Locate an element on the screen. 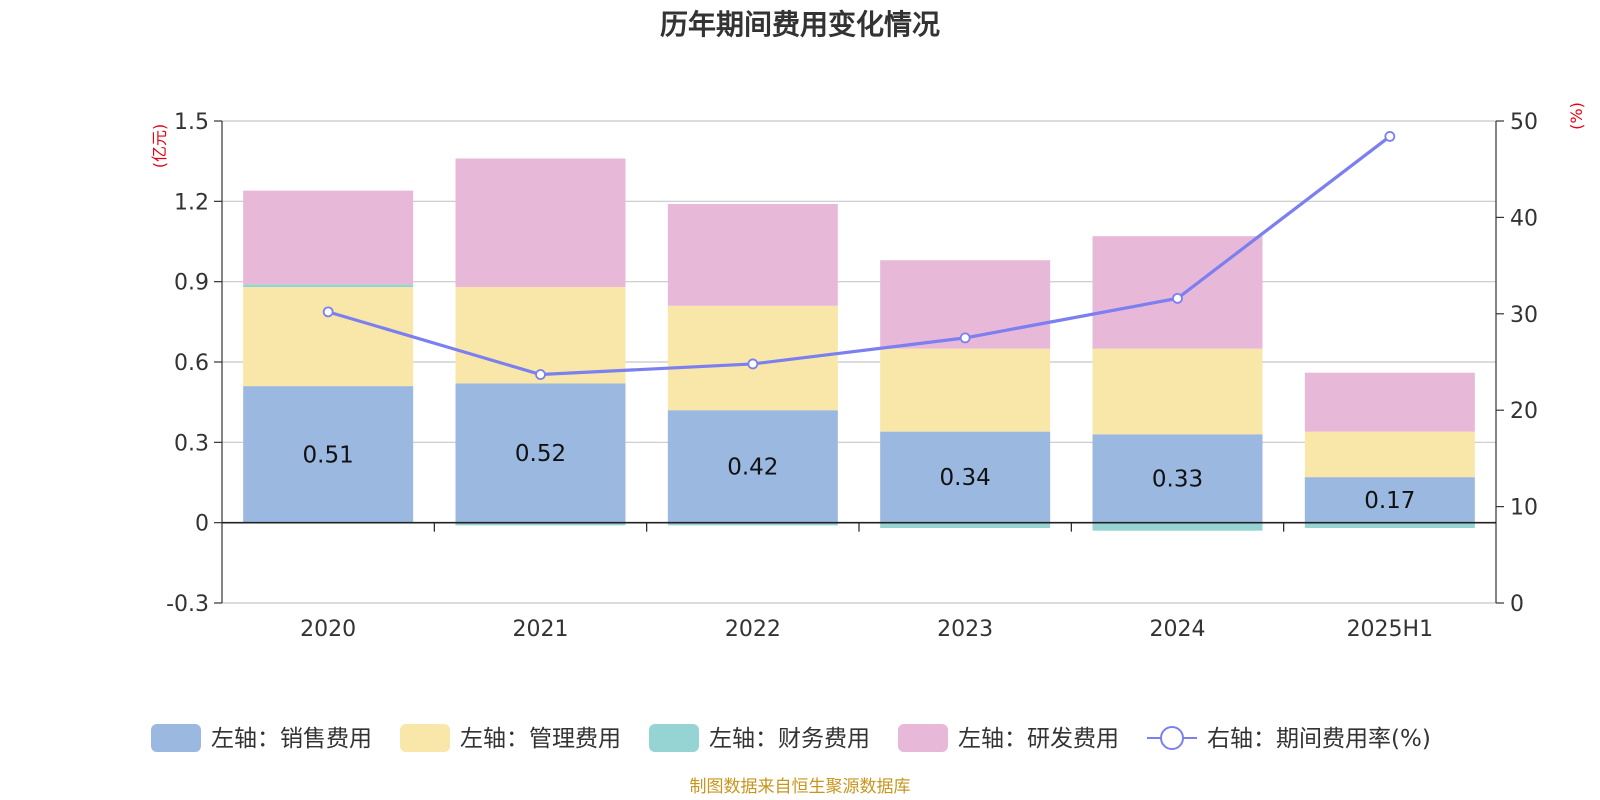 This screenshot has height=800, width=1600. left-axis-tick-label: 0.6 is located at coordinates (191, 363).